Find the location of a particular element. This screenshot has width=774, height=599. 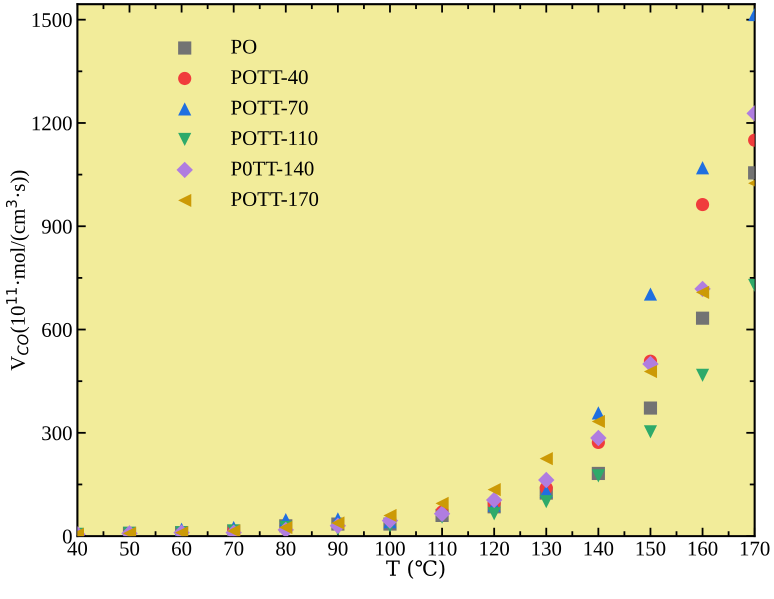

x-tick-label: 150 is located at coordinates (651, 549).